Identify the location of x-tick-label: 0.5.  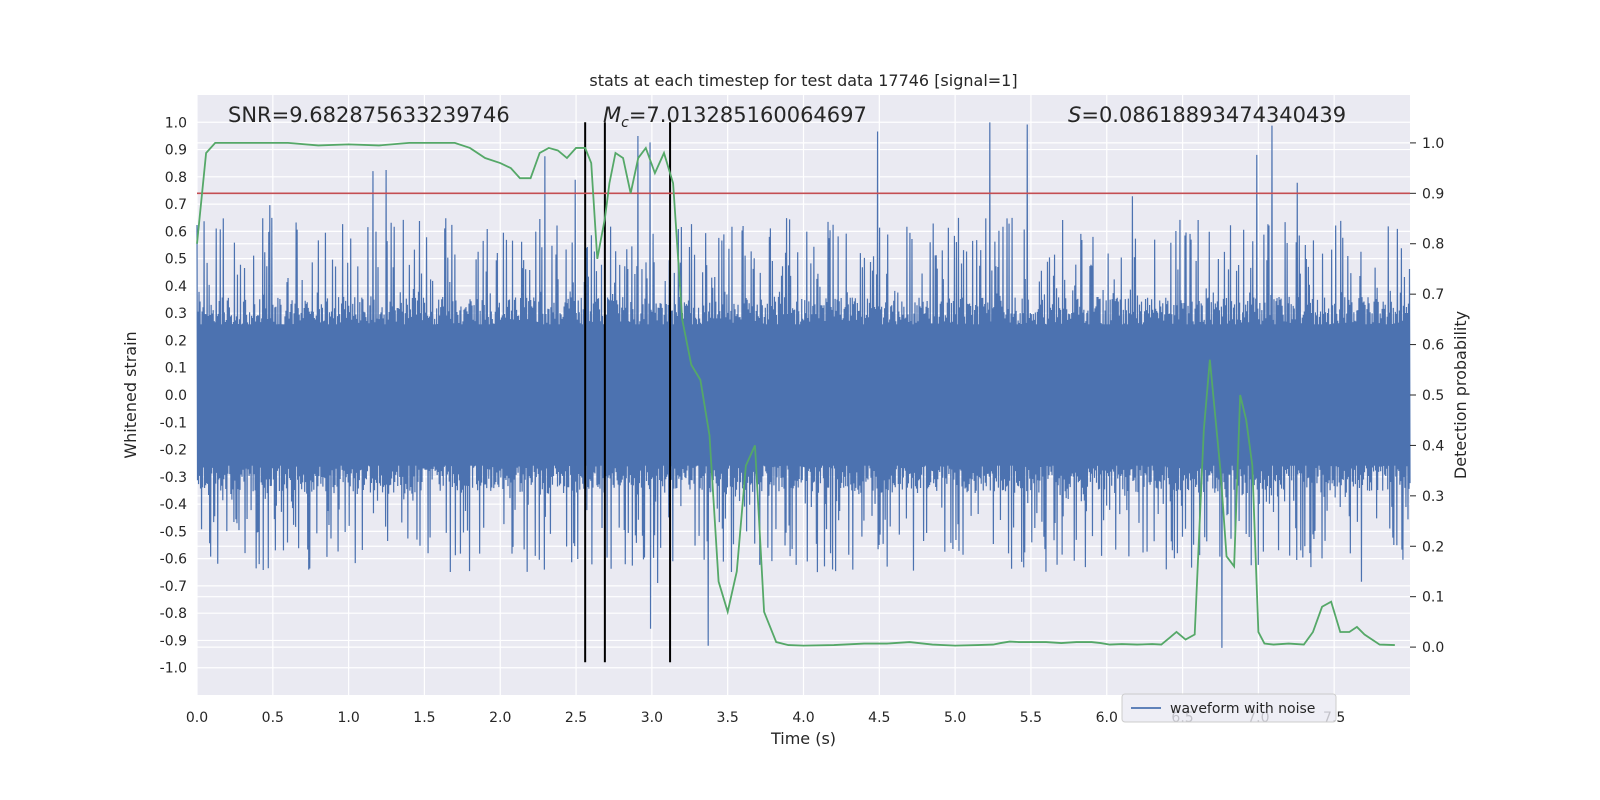
(273, 718).